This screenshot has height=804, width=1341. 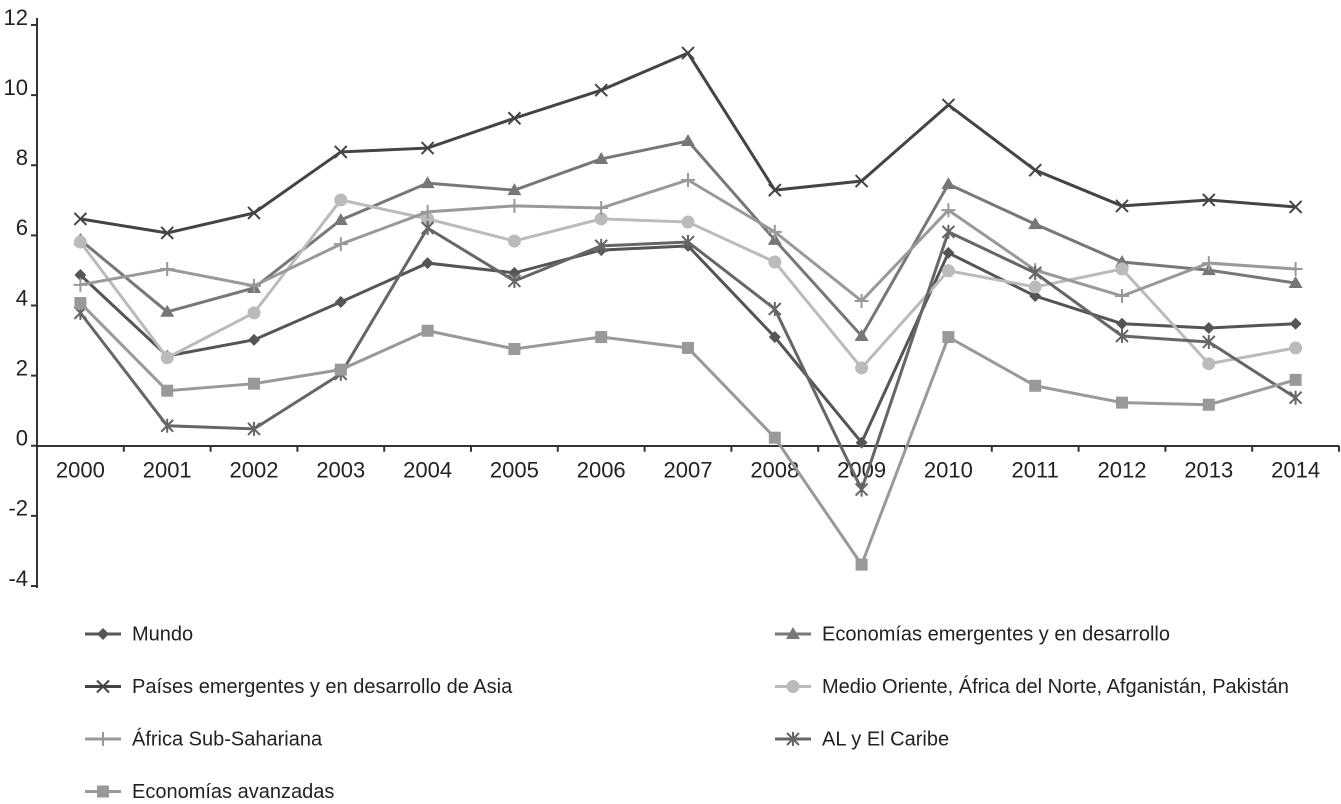 I want to click on y-tick-label: 4, so click(x=22, y=297).